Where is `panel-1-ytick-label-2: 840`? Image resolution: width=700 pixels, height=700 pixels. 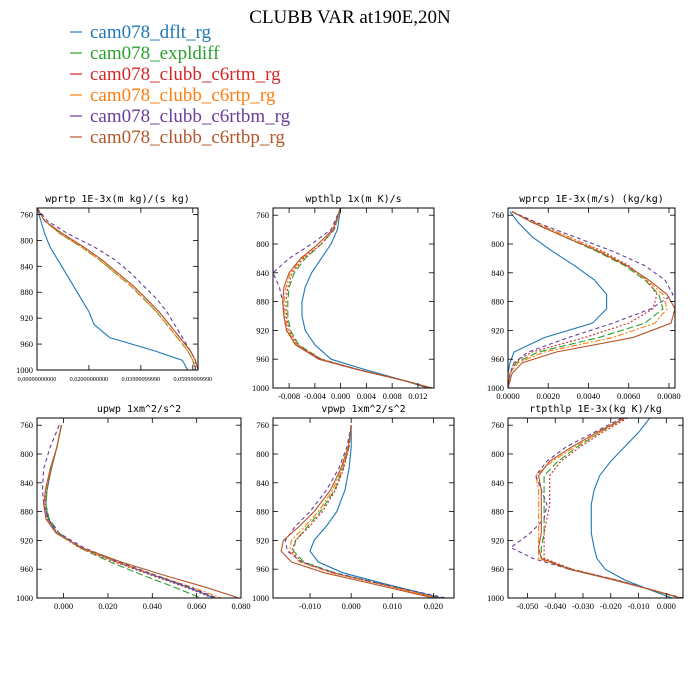
panel-1-ytick-label-2: 840 is located at coordinates (262, 273).